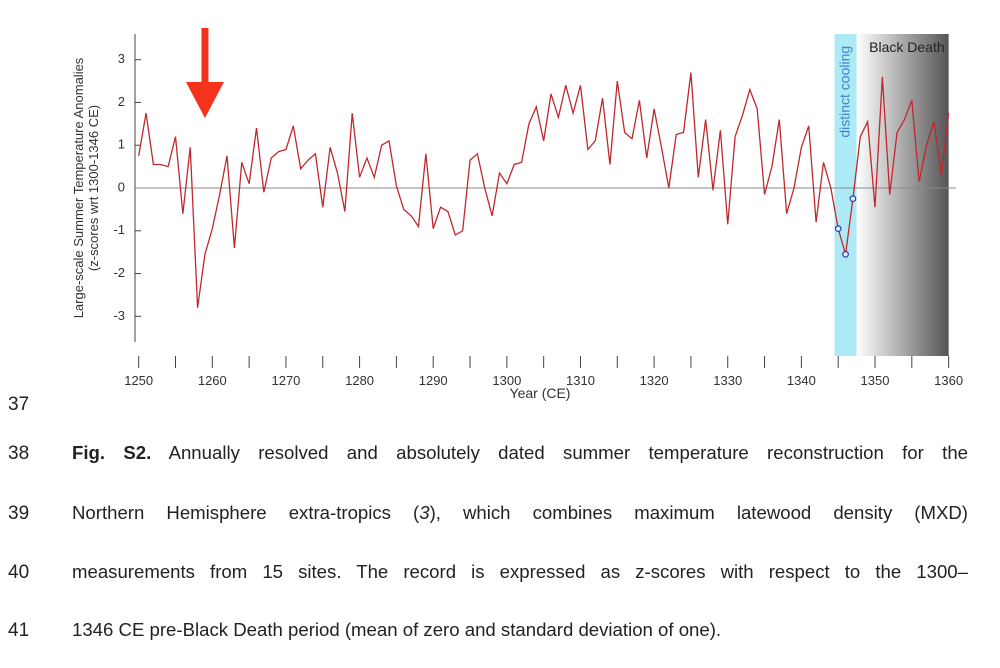 This screenshot has width=1000, height=668. Describe the element at coordinates (580, 380) in the screenshot. I see `x-tick-label: 1310` at that location.